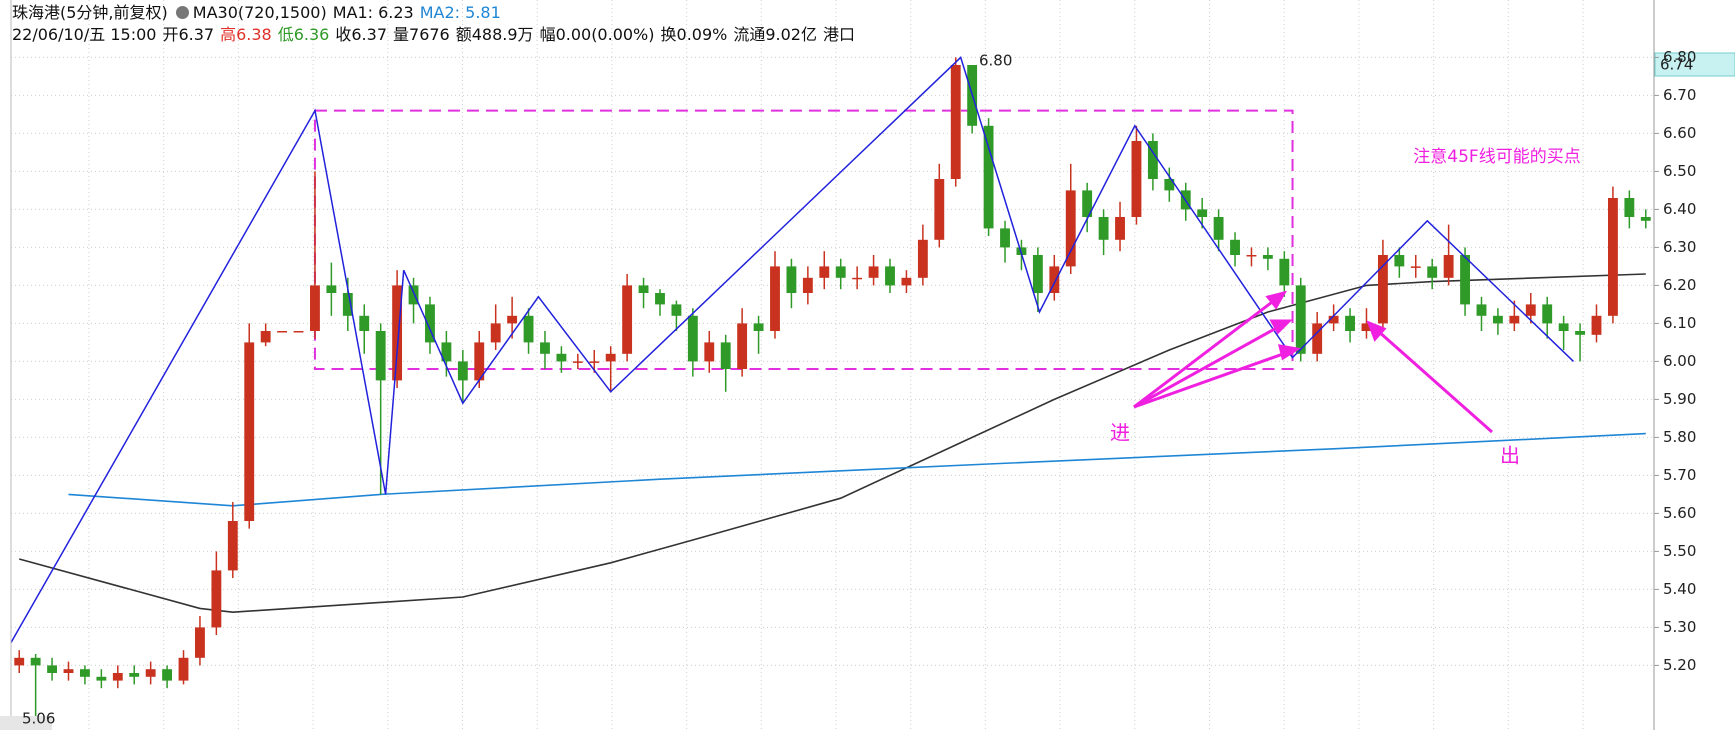  What do you see at coordinates (38, 719) in the screenshot?
I see `low-annotation: 5.06` at bounding box center [38, 719].